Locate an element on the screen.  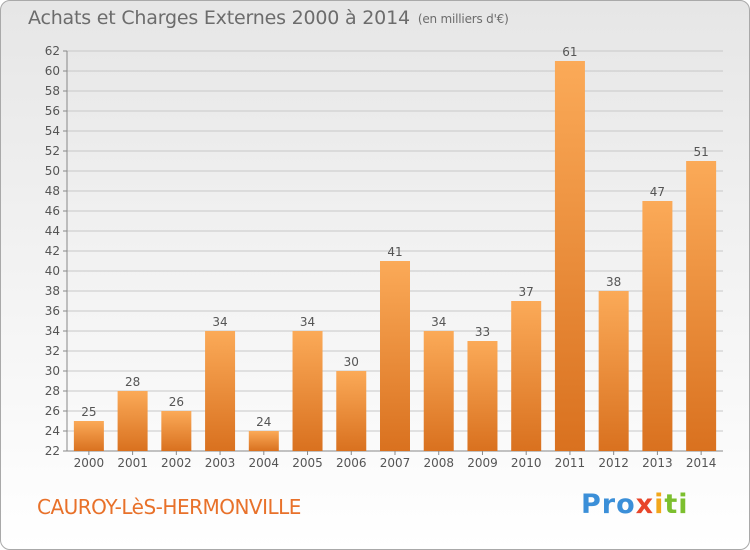
y-tick-label: 30 is located at coordinates (52, 371).